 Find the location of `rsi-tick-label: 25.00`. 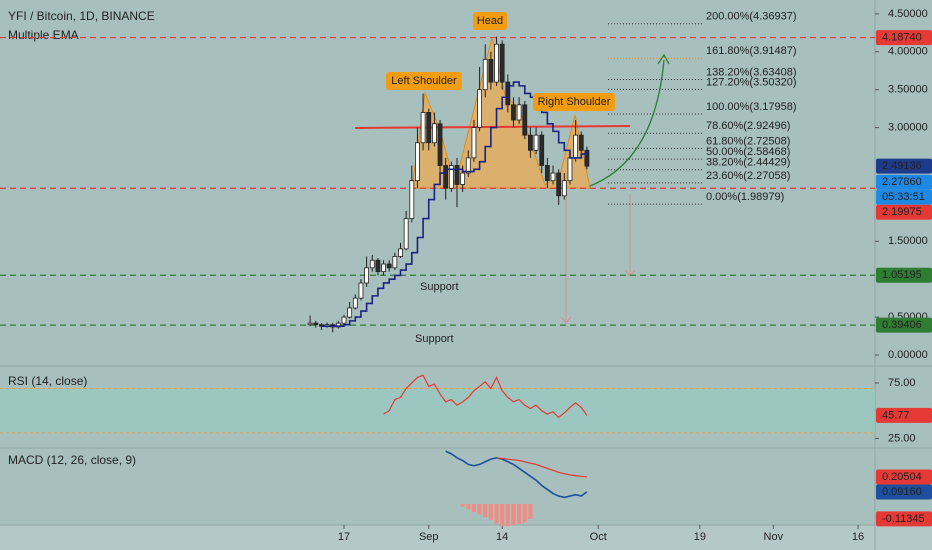

rsi-tick-label: 25.00 is located at coordinates (902, 438).